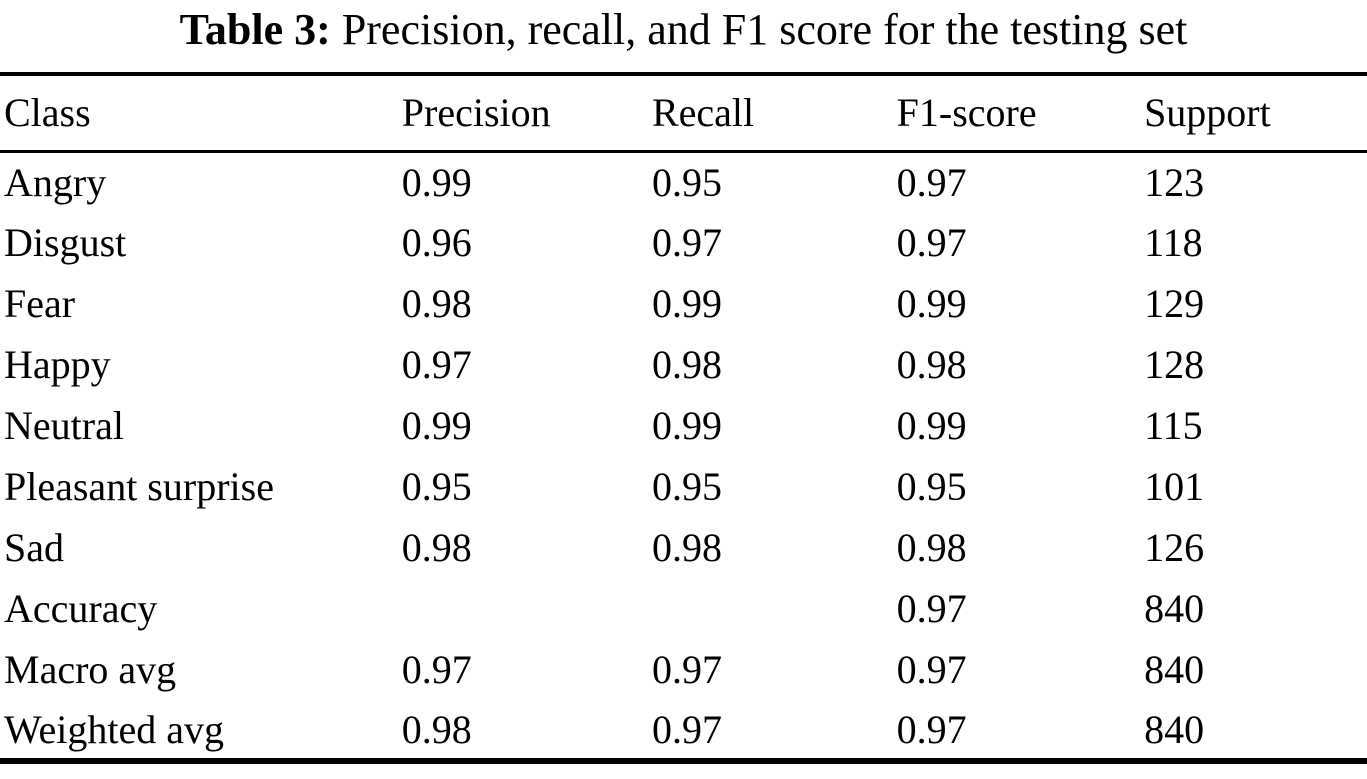 This screenshot has height=779, width=1367. What do you see at coordinates (255, 29) in the screenshot?
I see `table-caption-label: Table 3:` at bounding box center [255, 29].